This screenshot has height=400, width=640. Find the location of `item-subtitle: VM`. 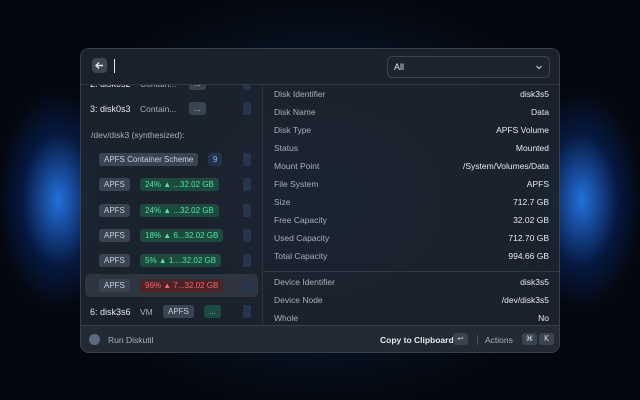

item-subtitle: VM is located at coordinates (146, 311).